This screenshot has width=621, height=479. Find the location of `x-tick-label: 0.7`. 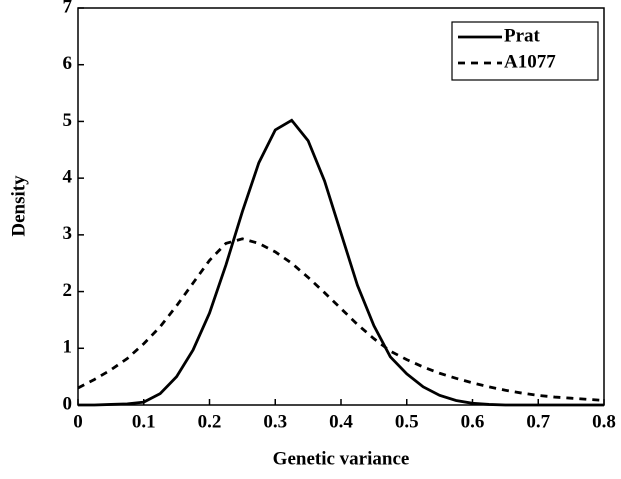

x-tick-label: 0.7 is located at coordinates (538, 421).